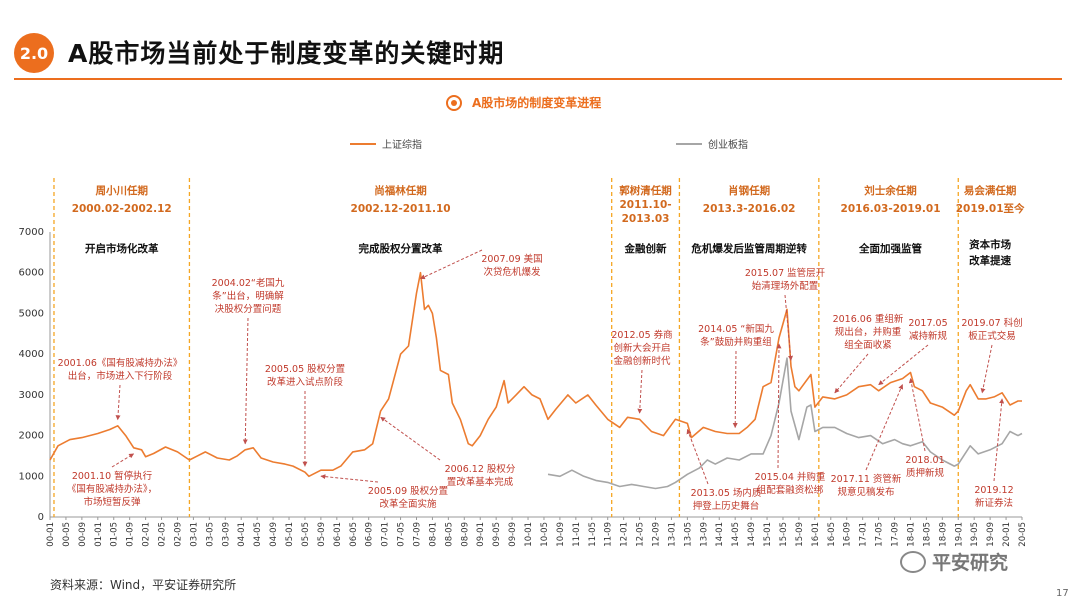 Image resolution: width=1080 pixels, height=608 pixels. What do you see at coordinates (748, 248) in the screenshot?
I see `era-theme-label: 危机爆发后监管周期逆转` at bounding box center [748, 248].